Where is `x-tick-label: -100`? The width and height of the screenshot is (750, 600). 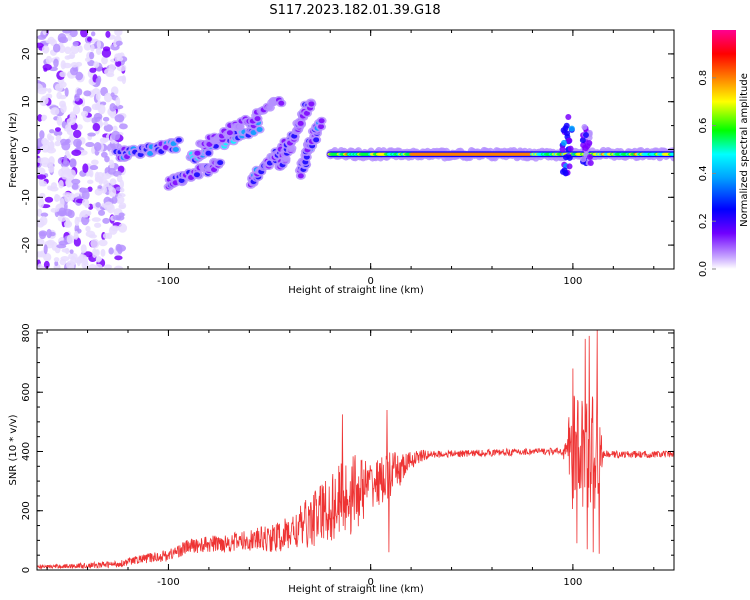 x-tick-label: -100 is located at coordinates (168, 281).